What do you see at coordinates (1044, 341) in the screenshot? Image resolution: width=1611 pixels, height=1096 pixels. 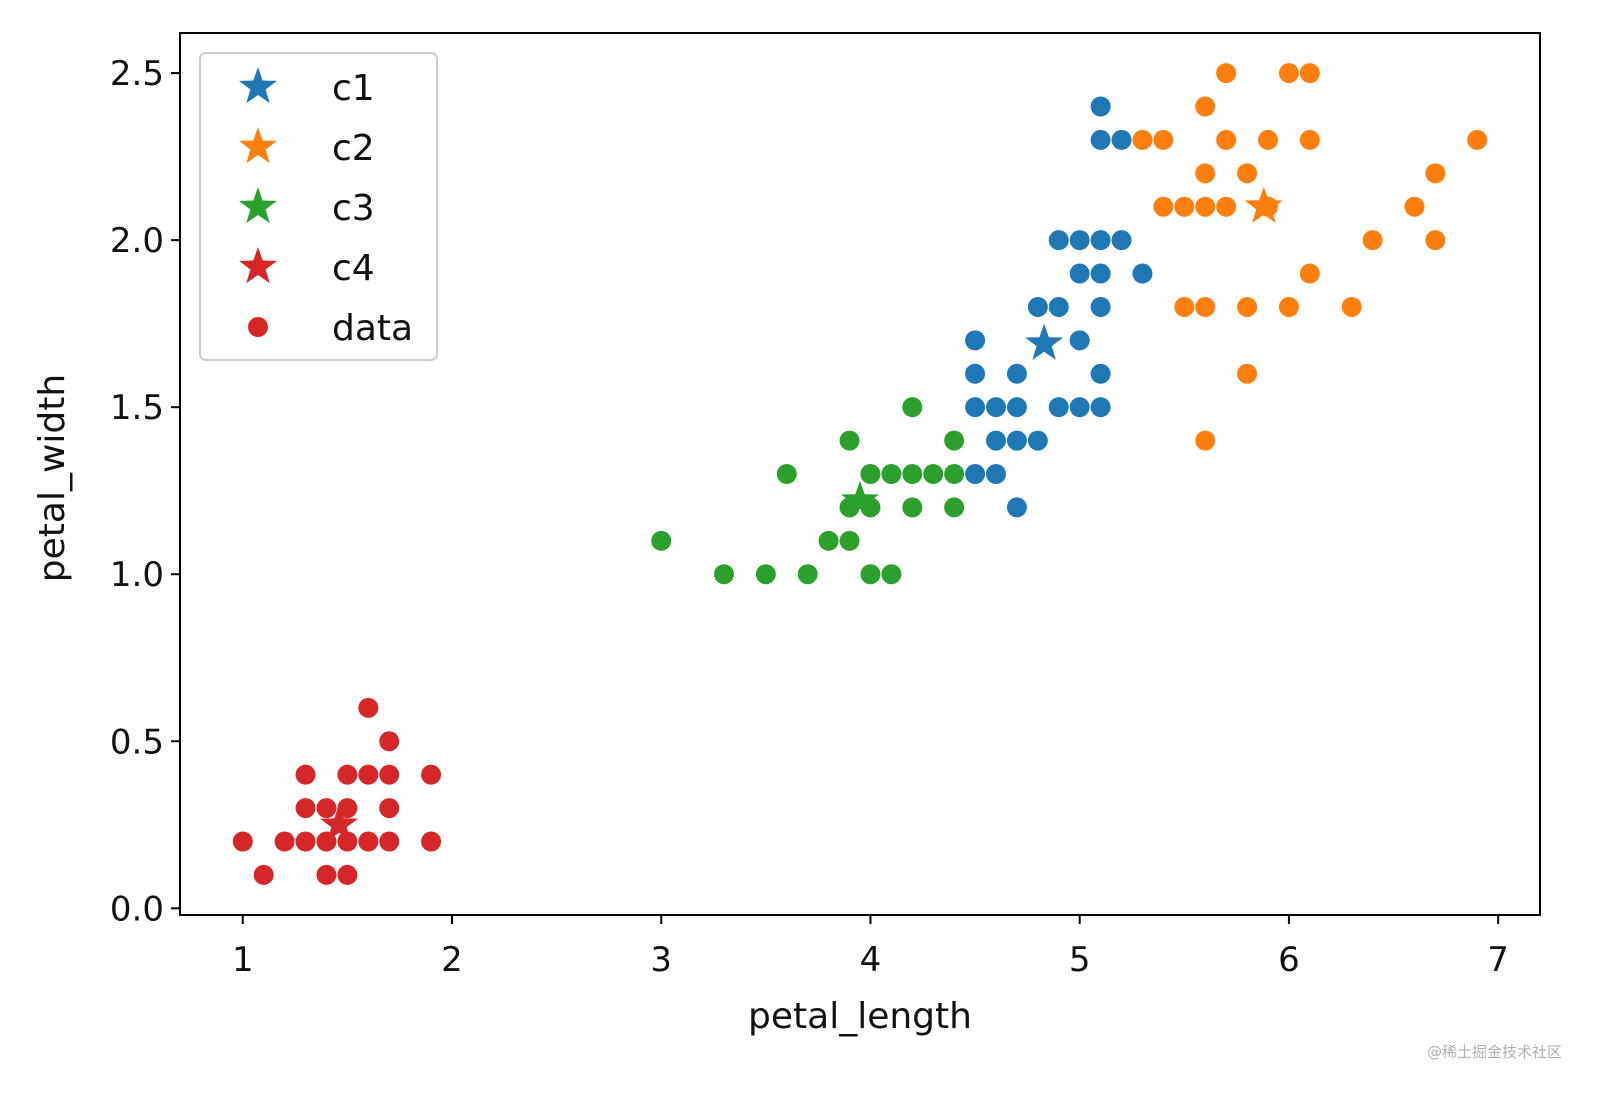 I see `centroid-star-c1` at bounding box center [1044, 341].